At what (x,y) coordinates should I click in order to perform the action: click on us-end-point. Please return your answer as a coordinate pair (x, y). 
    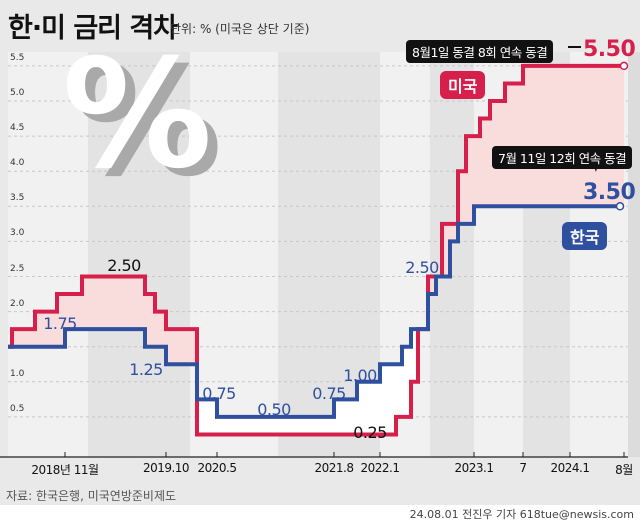
    Looking at the image, I should click on (624, 66).